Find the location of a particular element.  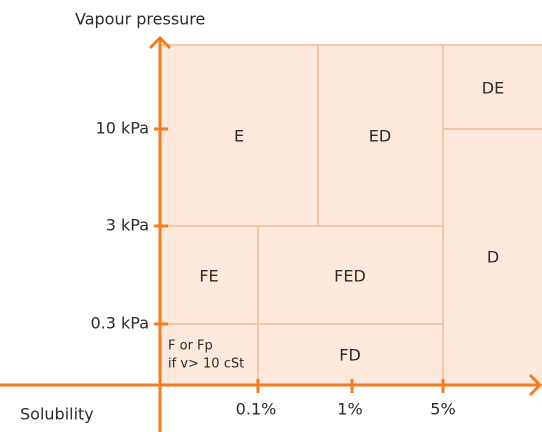

x-tick-label: 0.1% is located at coordinates (256, 409).